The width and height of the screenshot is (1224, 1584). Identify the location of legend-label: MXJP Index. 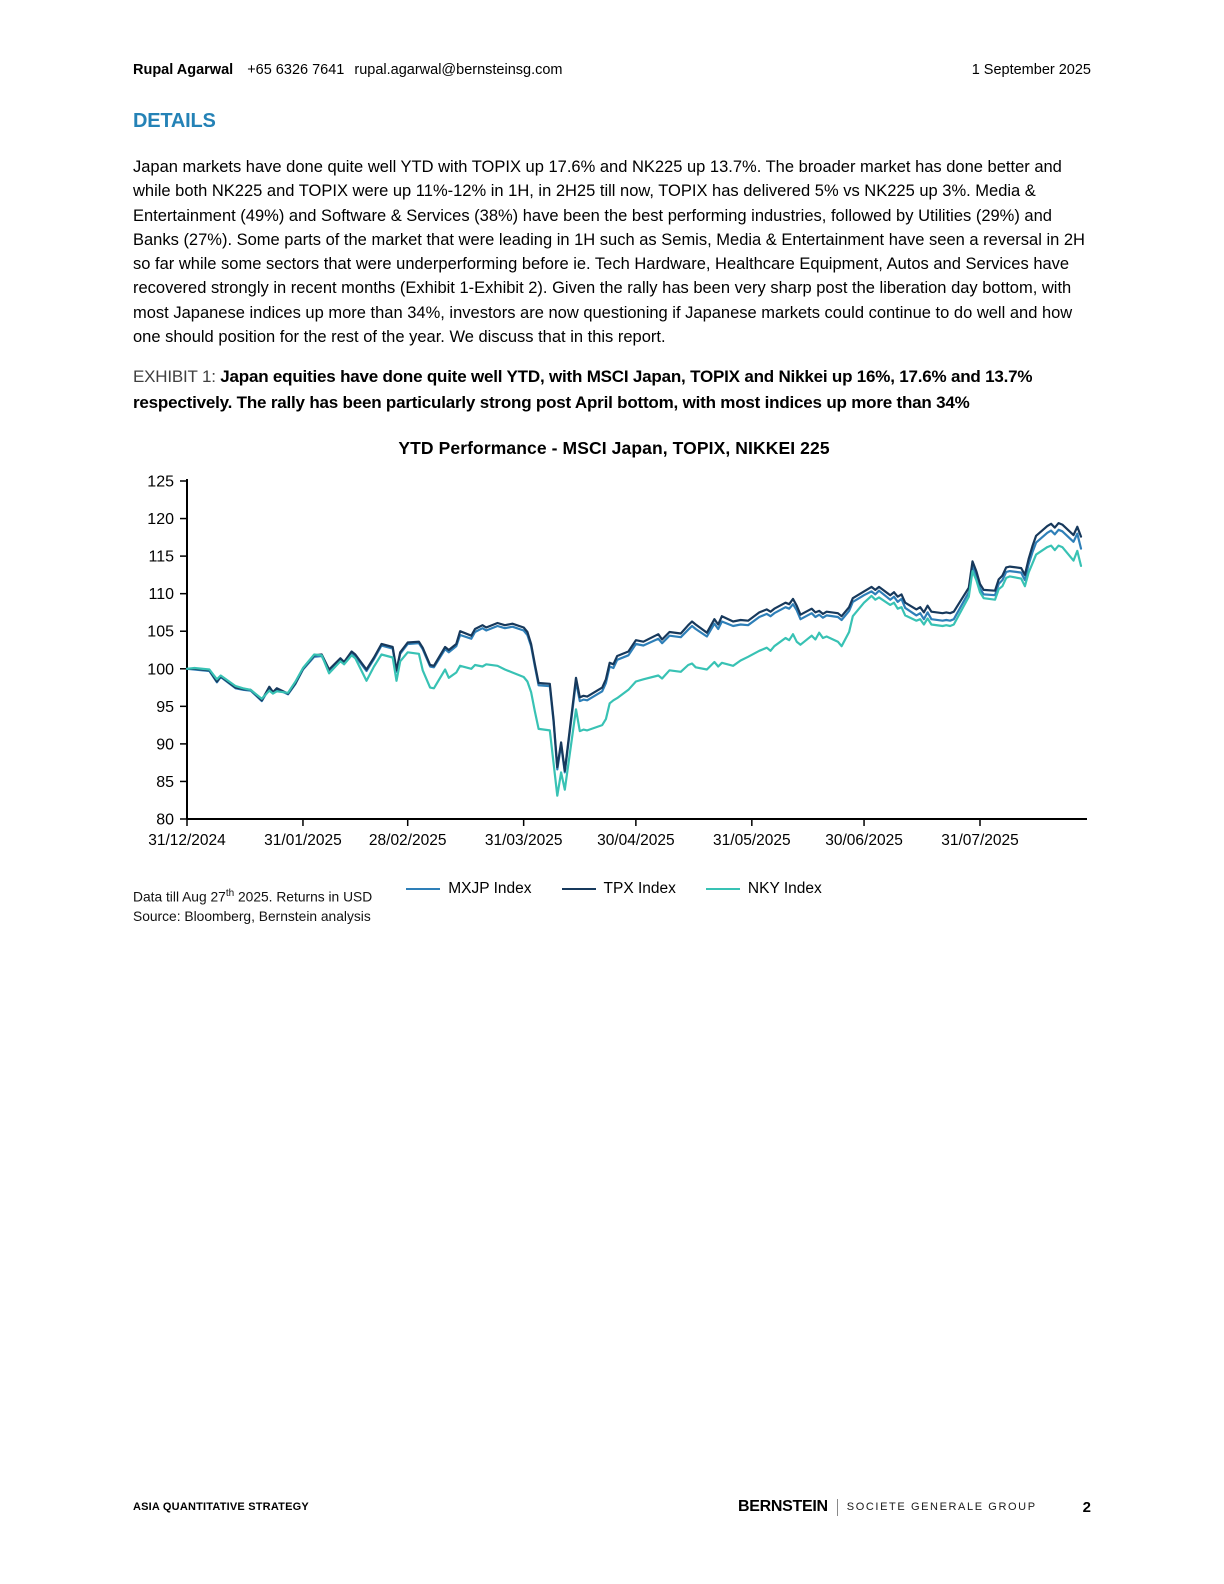
(490, 888).